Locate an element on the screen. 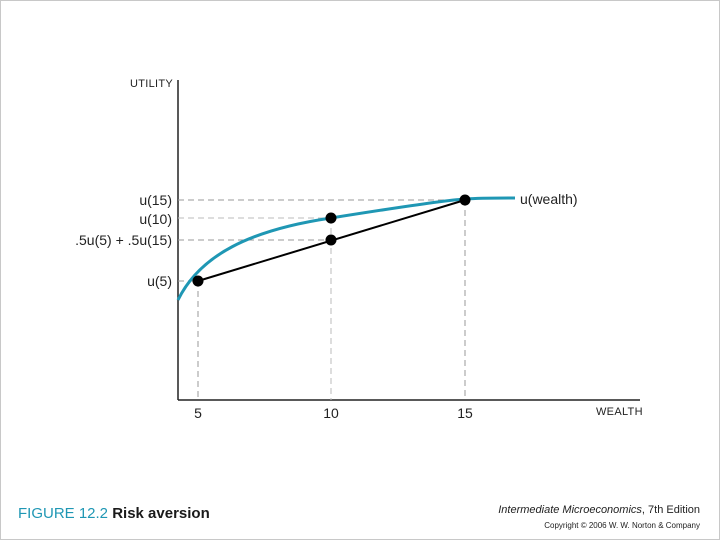 Image resolution: width=720 pixels, height=540 pixels. point-expected-utility is located at coordinates (331, 240).